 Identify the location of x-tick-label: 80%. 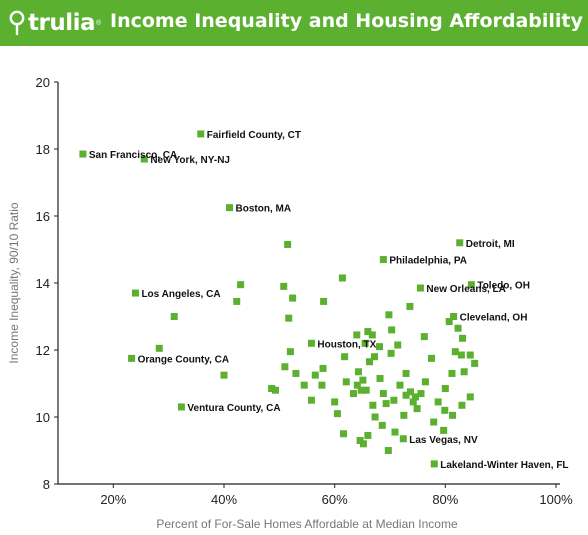
(445, 499).